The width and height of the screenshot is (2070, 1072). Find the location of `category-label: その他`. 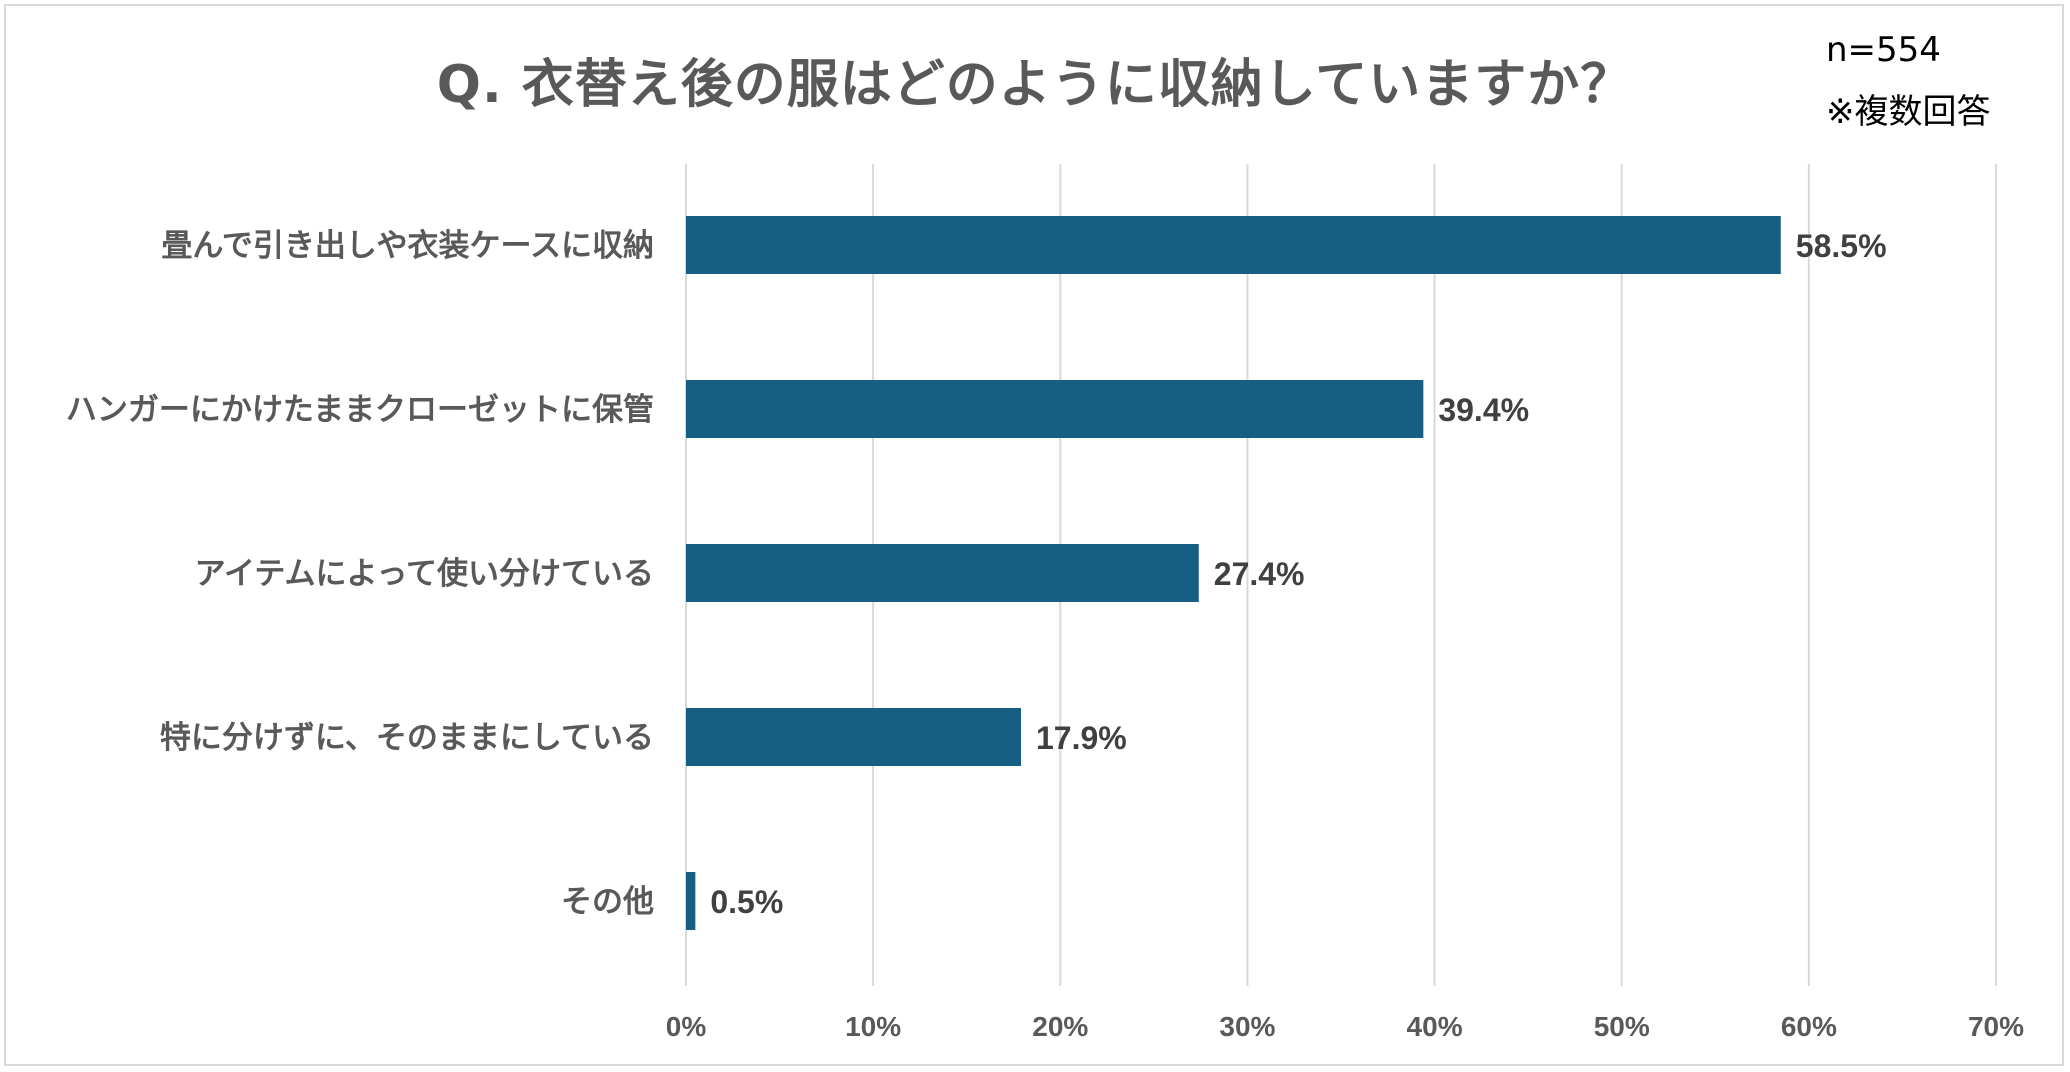

category-label: その他 is located at coordinates (607, 902).